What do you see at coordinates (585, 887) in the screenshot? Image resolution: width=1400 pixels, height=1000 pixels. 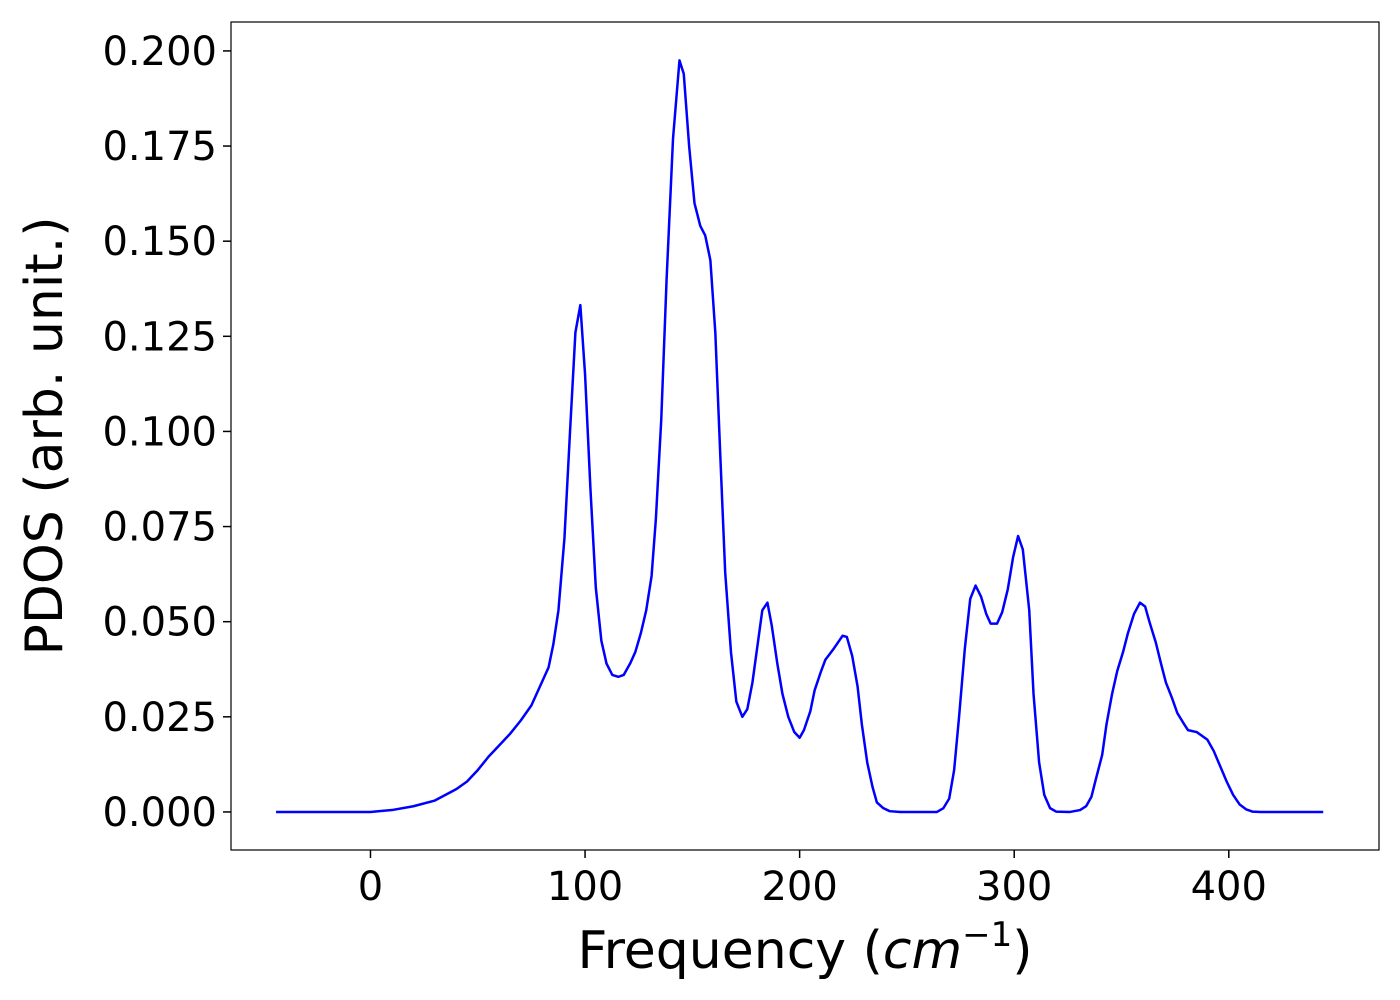 I see `x-tick-label: 100` at bounding box center [585, 887].